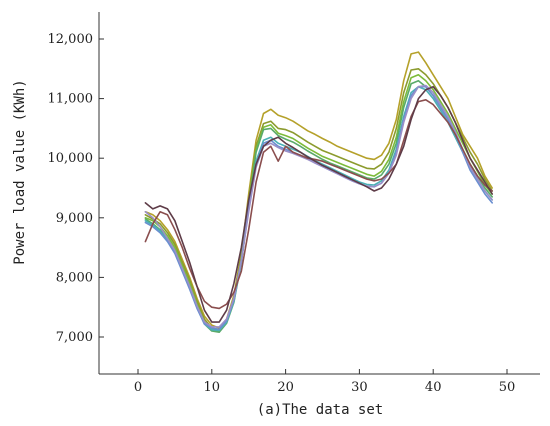 The height and width of the screenshot is (426, 550). What do you see at coordinates (71, 39) in the screenshot?
I see `y-tick-label: 12,000` at bounding box center [71, 39].